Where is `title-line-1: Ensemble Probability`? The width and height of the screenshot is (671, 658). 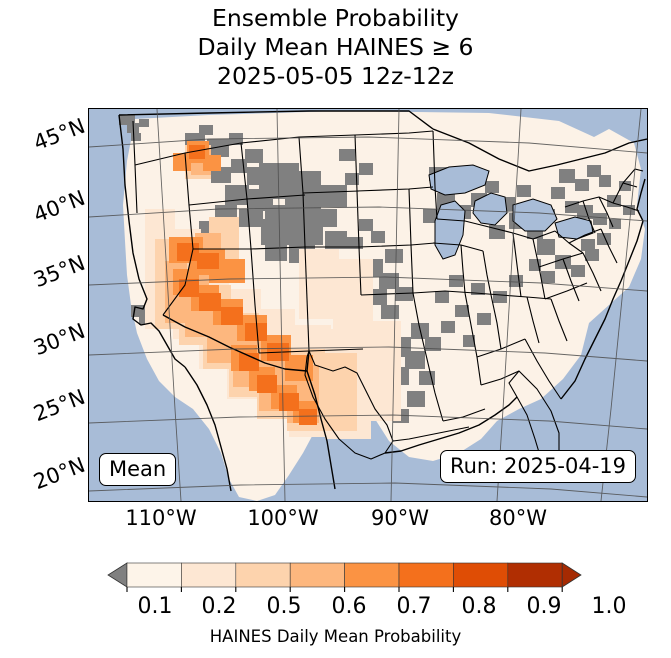
title-line-1: Ensemble Probability is located at coordinates (335, 18).